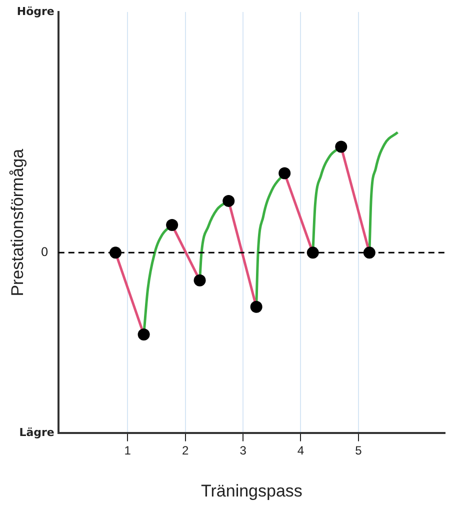 This screenshot has height=514, width=451. Describe the element at coordinates (44, 251) in the screenshot. I see `ref-line-label: 0` at that location.